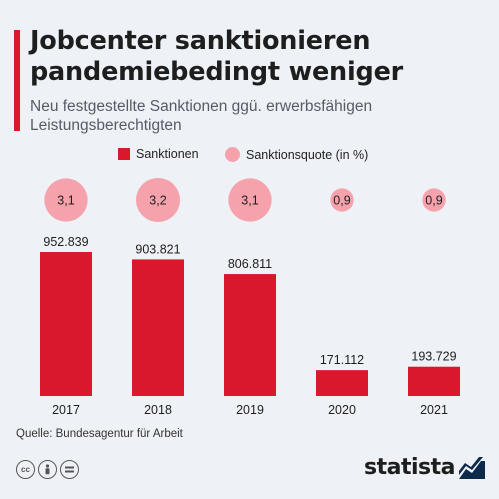 The width and height of the screenshot is (499, 499). Describe the element at coordinates (17, 80) in the screenshot. I see `accent-bar` at that location.